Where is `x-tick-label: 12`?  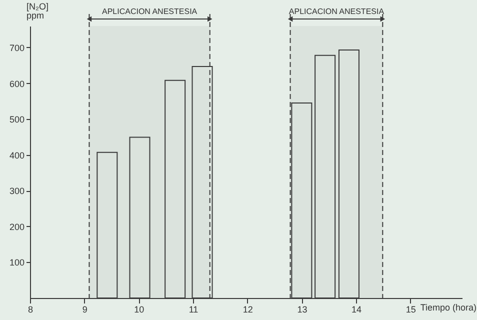
x-tick-label: 12 is located at coordinates (247, 309).